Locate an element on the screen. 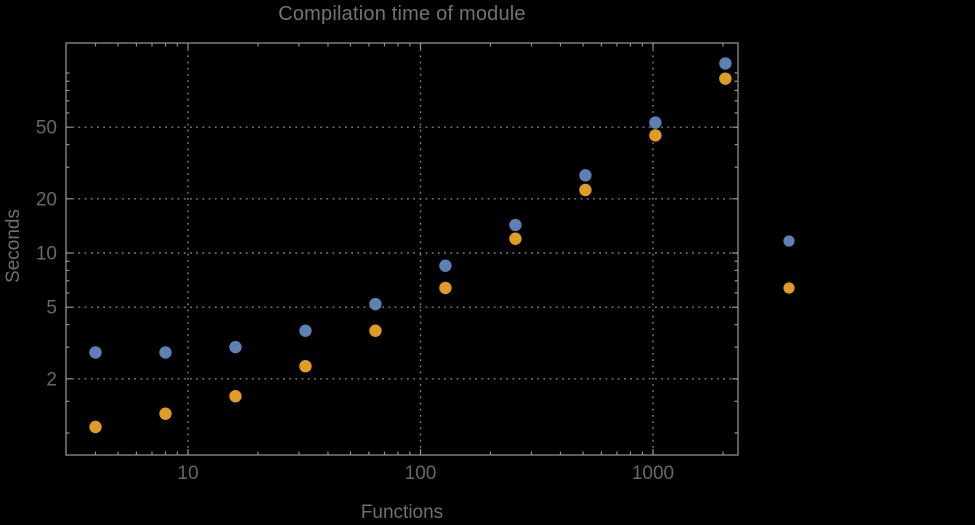 This screenshot has width=975, height=525. x-tick-label: 1000 is located at coordinates (653, 473).